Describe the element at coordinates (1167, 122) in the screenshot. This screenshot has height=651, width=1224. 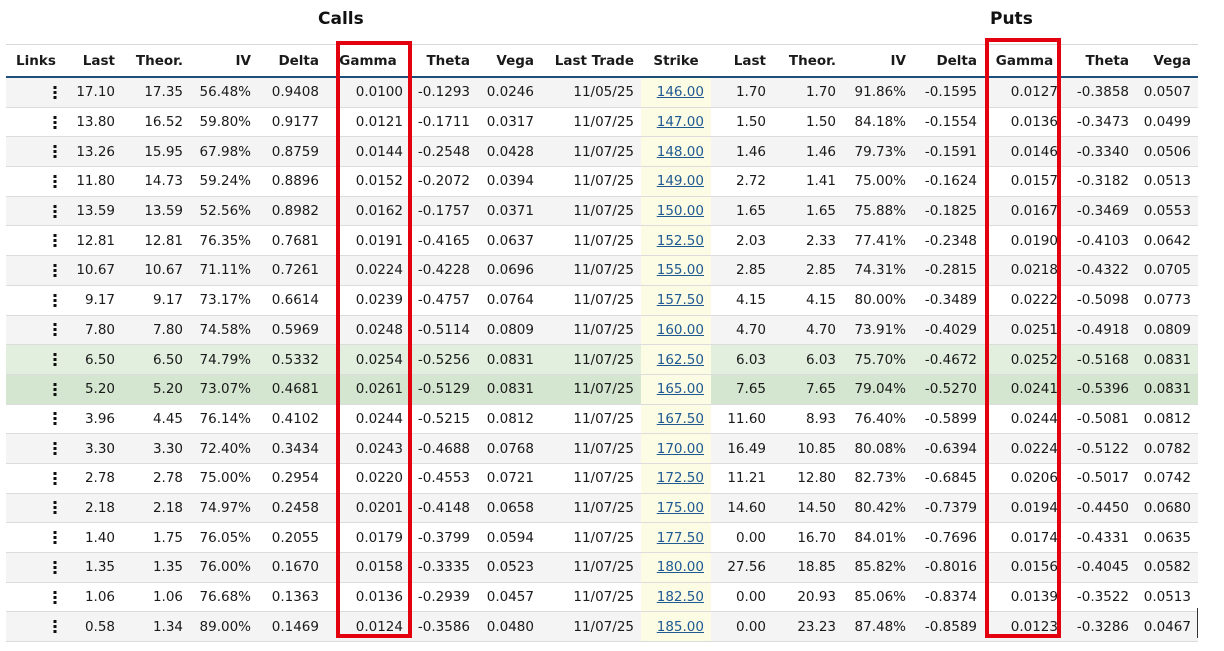
I see `put-vega-cell: 0.0499` at that location.